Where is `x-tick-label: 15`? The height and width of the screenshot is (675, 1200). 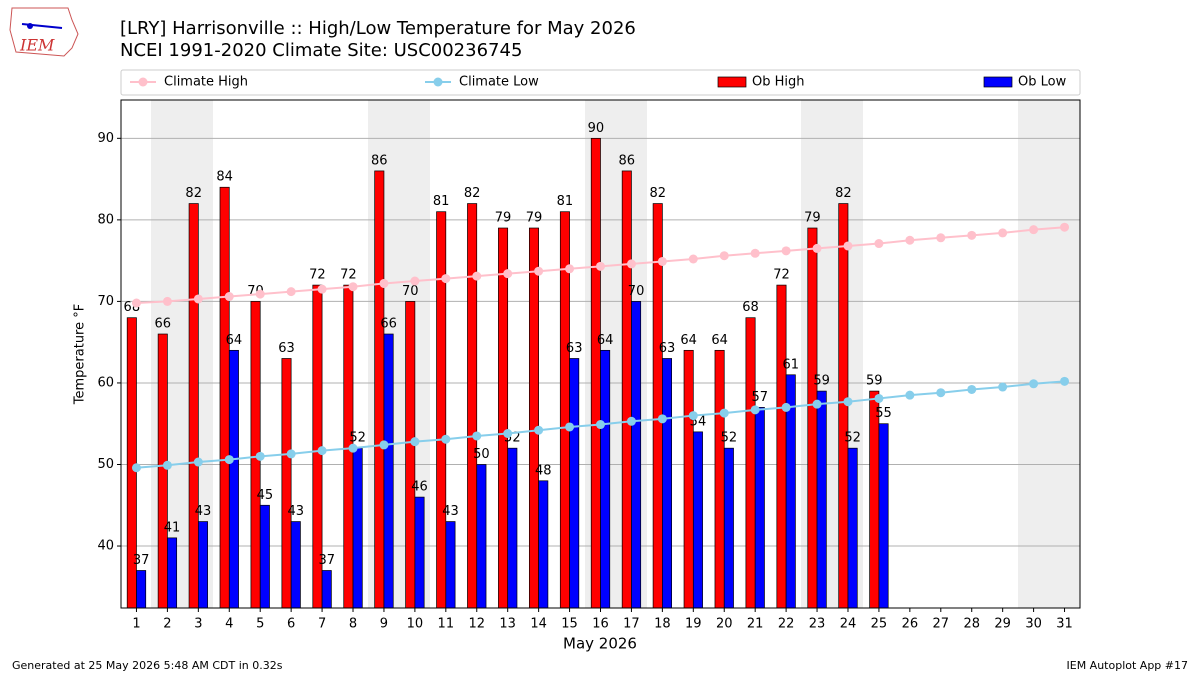
x-tick-label: 15 is located at coordinates (569, 624).